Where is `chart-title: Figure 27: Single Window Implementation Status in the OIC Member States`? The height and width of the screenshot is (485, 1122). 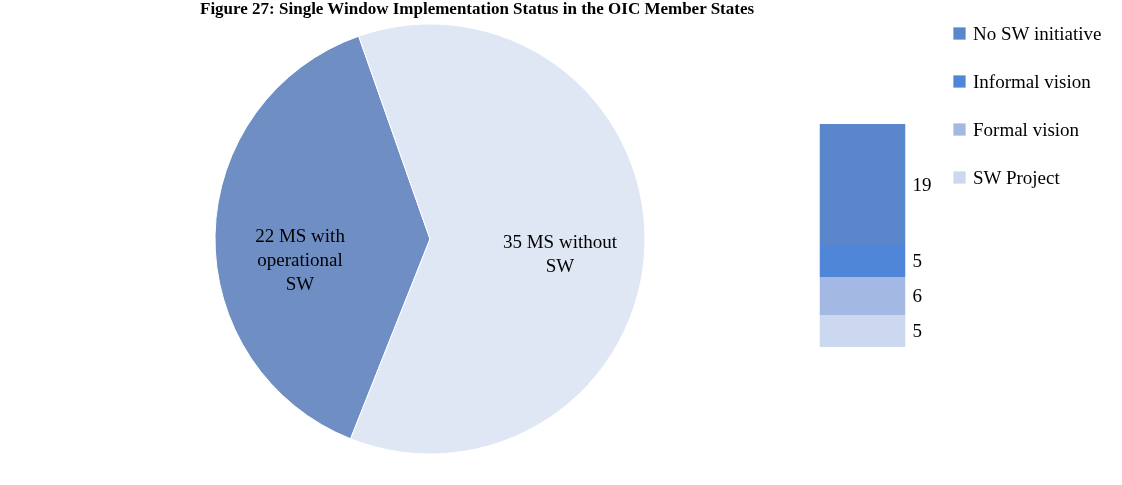 chart-title: Figure 27: Single Window Implementation Status in the OIC Member States is located at coordinates (477, 9).